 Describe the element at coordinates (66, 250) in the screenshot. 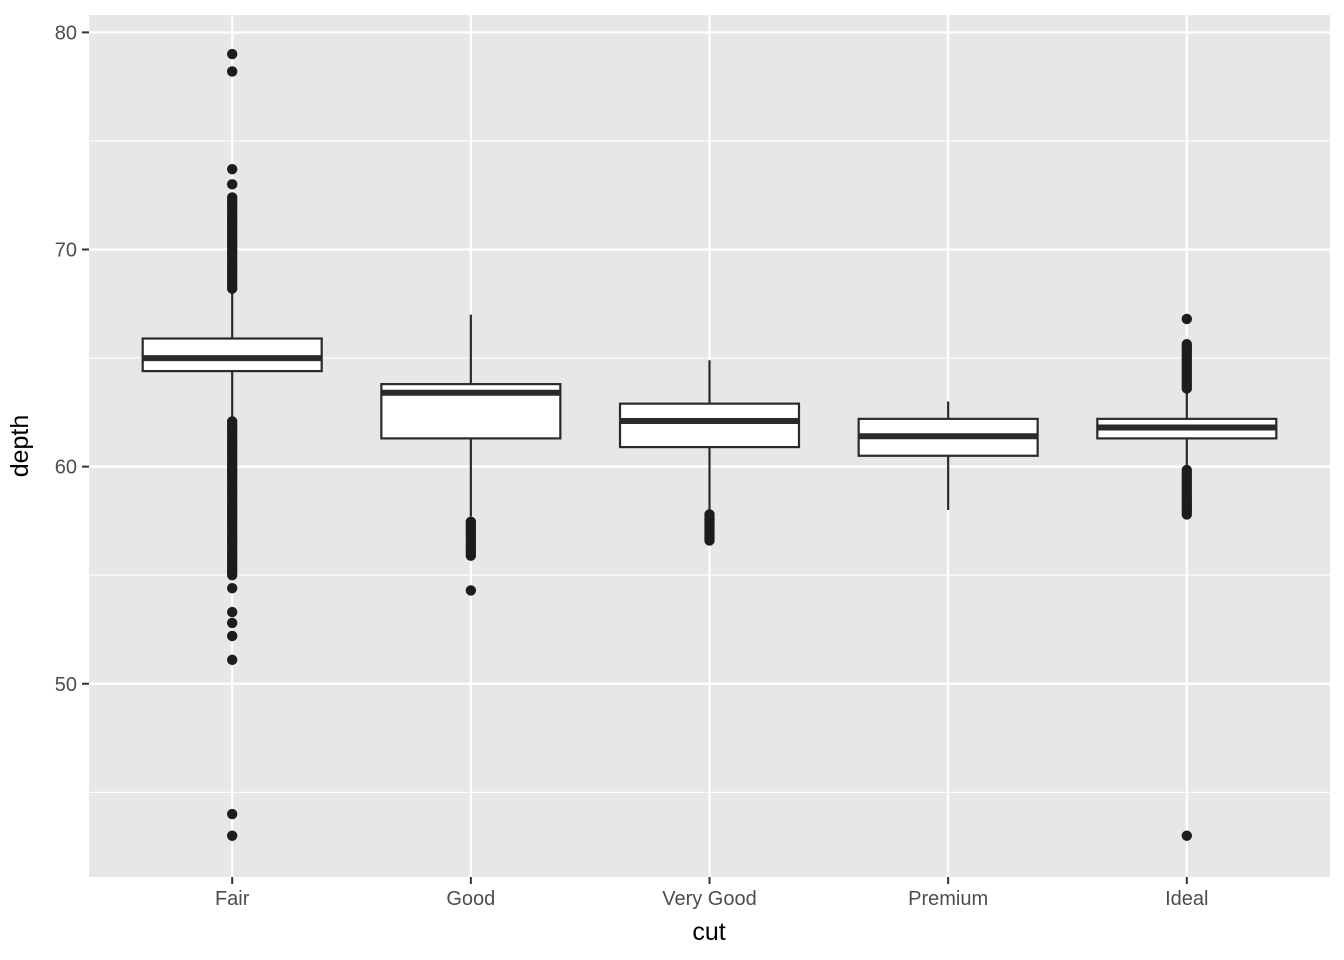

I see `y-tick-label: 70` at that location.